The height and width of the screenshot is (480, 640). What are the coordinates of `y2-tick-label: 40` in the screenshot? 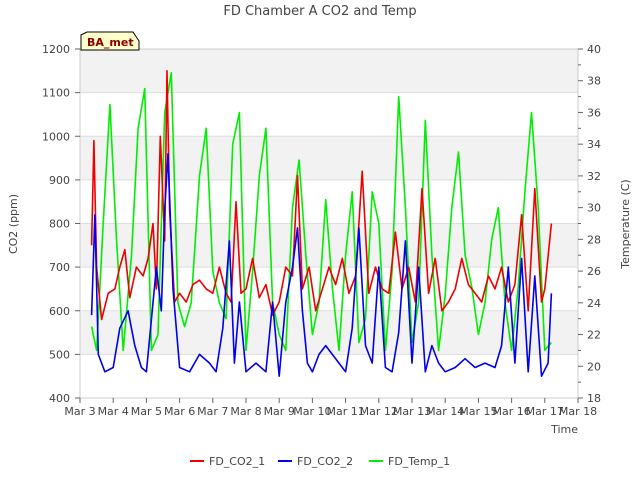 It's located at (594, 49).